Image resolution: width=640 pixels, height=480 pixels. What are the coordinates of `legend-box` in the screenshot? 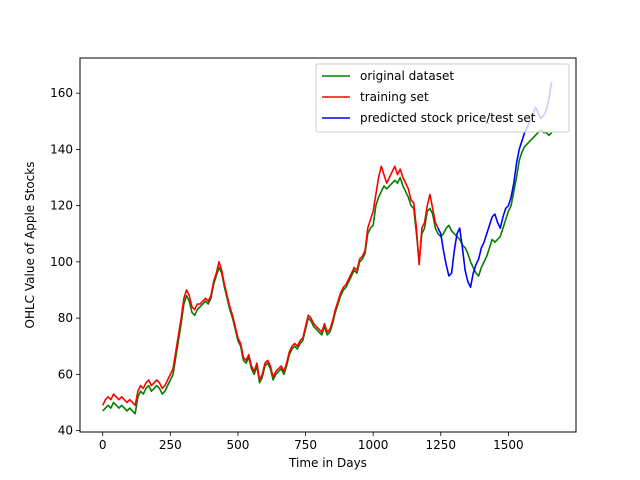 It's located at (442, 98).